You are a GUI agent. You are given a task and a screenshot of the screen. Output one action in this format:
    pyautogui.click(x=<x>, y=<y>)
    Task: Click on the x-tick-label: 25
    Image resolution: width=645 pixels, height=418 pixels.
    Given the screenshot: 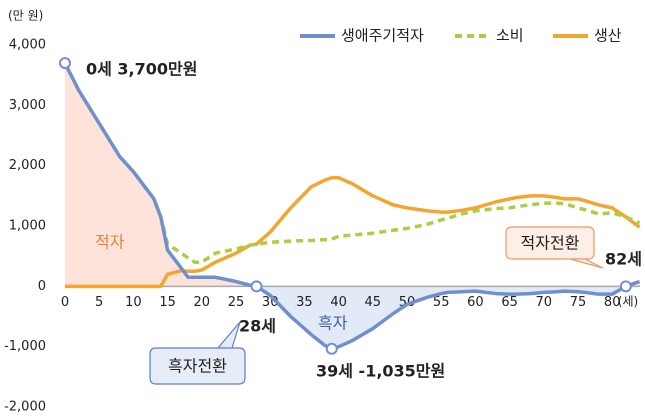 What is the action you would take?
    pyautogui.click(x=236, y=302)
    